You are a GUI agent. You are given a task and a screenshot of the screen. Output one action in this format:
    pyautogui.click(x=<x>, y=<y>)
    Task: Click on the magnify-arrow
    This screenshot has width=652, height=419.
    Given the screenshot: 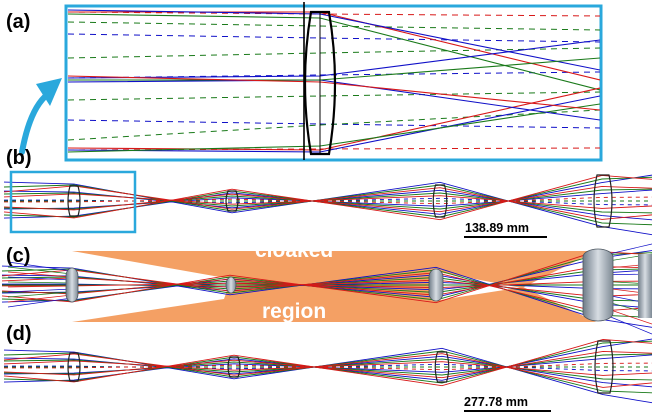 What is the action you would take?
    pyautogui.click(x=35, y=123)
    